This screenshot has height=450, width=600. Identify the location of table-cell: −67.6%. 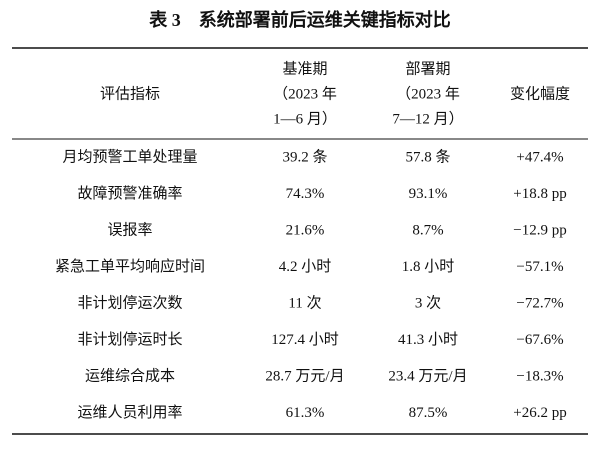
(539, 340).